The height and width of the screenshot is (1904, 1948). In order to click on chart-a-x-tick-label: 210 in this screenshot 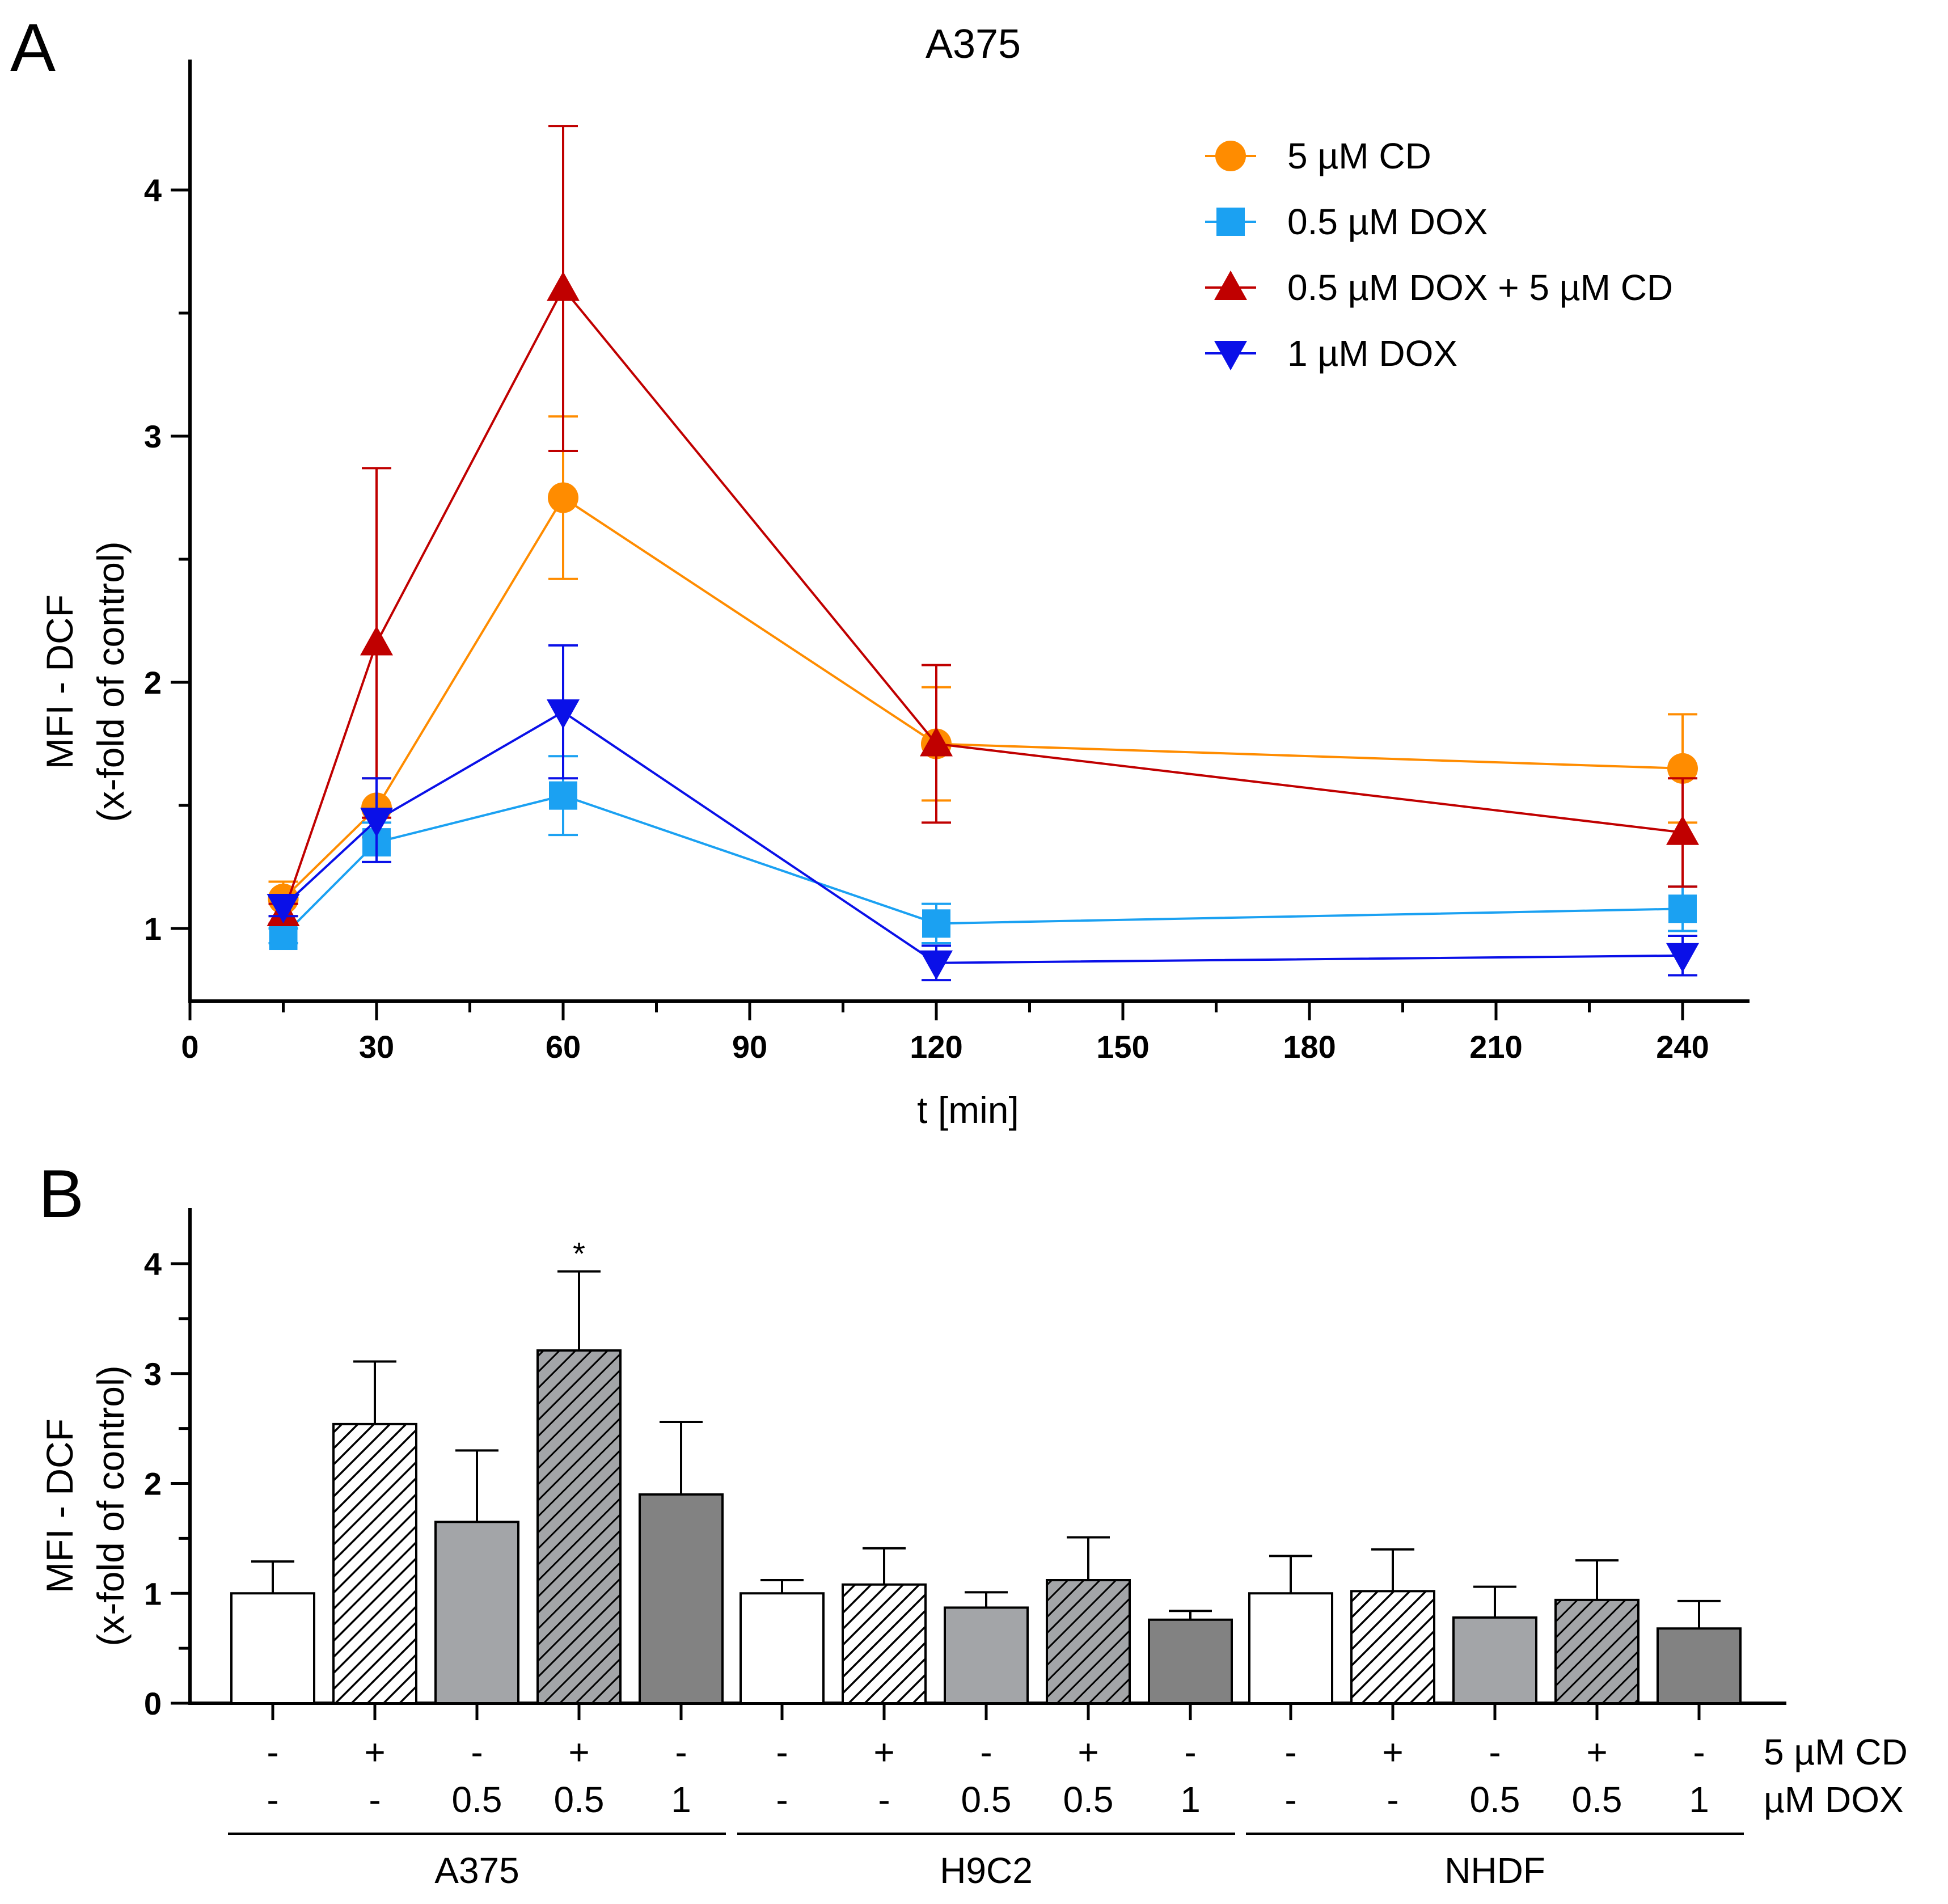, I will do `click(1495, 1047)`.